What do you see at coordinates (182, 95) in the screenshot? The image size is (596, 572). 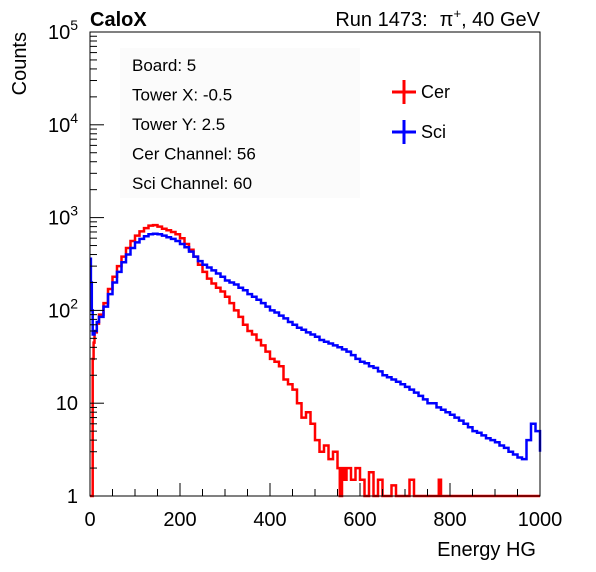 I see `info-line: Tower X: -0.5` at bounding box center [182, 95].